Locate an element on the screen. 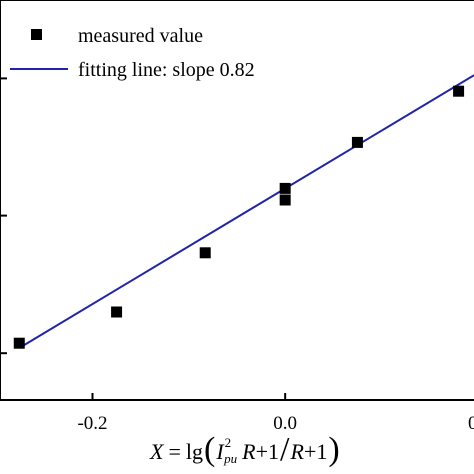  x-tick-label-0: -0.2 is located at coordinates (92, 423).